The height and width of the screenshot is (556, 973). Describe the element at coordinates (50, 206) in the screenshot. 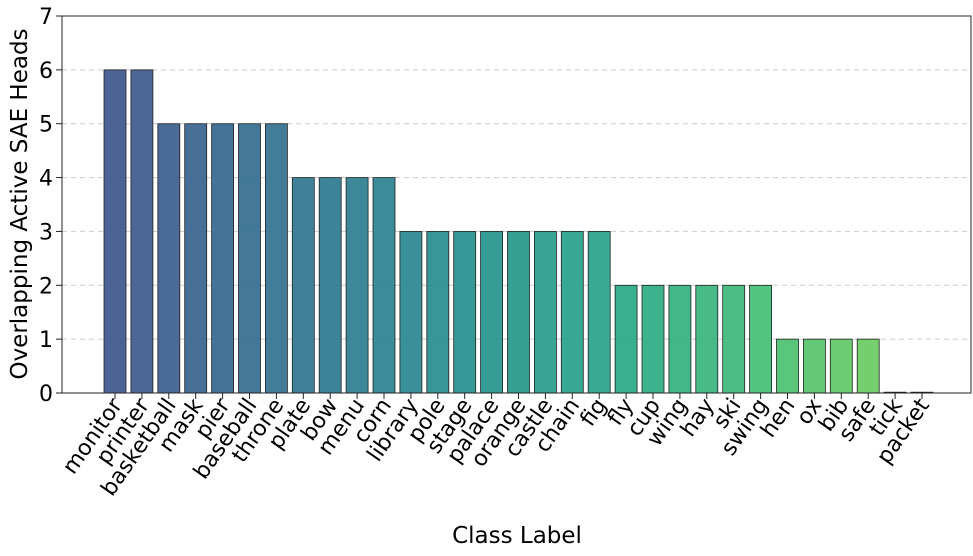

I see `y-axis-ticks: 0 1 2 3 4 5 6 7` at that location.